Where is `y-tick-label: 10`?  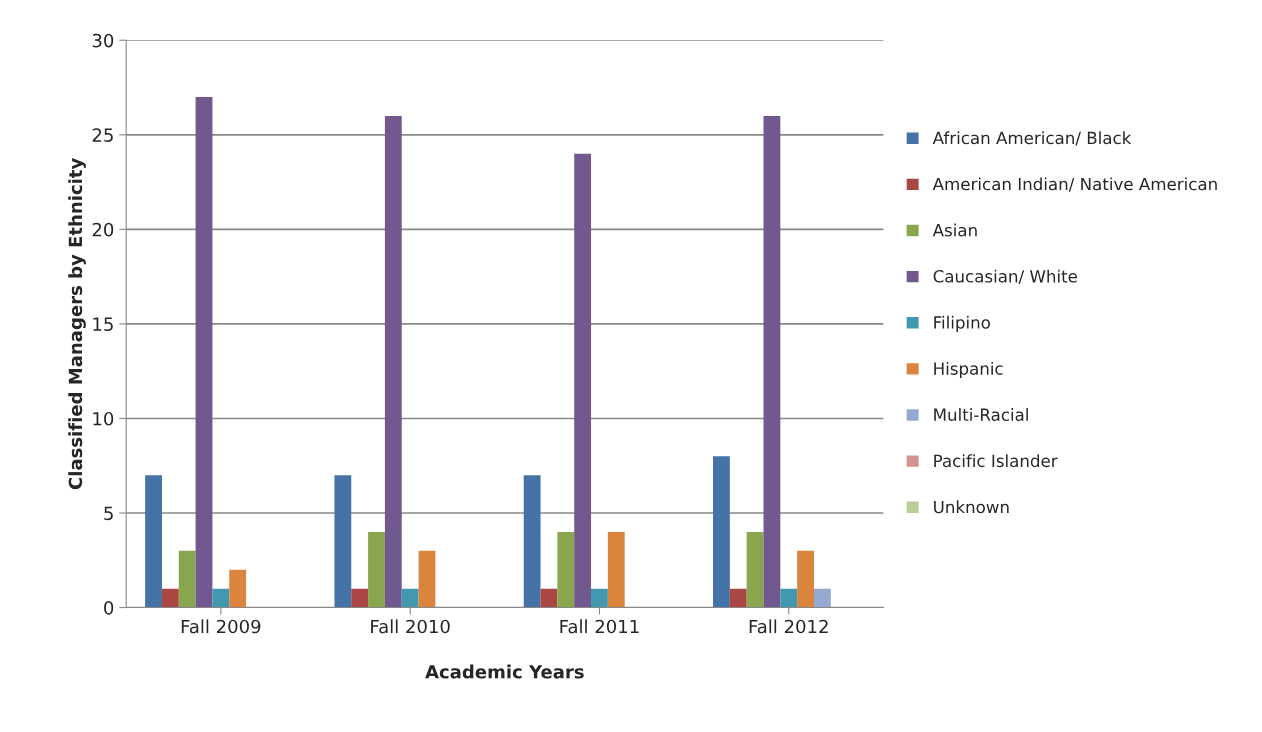
y-tick-label: 10 is located at coordinates (103, 418).